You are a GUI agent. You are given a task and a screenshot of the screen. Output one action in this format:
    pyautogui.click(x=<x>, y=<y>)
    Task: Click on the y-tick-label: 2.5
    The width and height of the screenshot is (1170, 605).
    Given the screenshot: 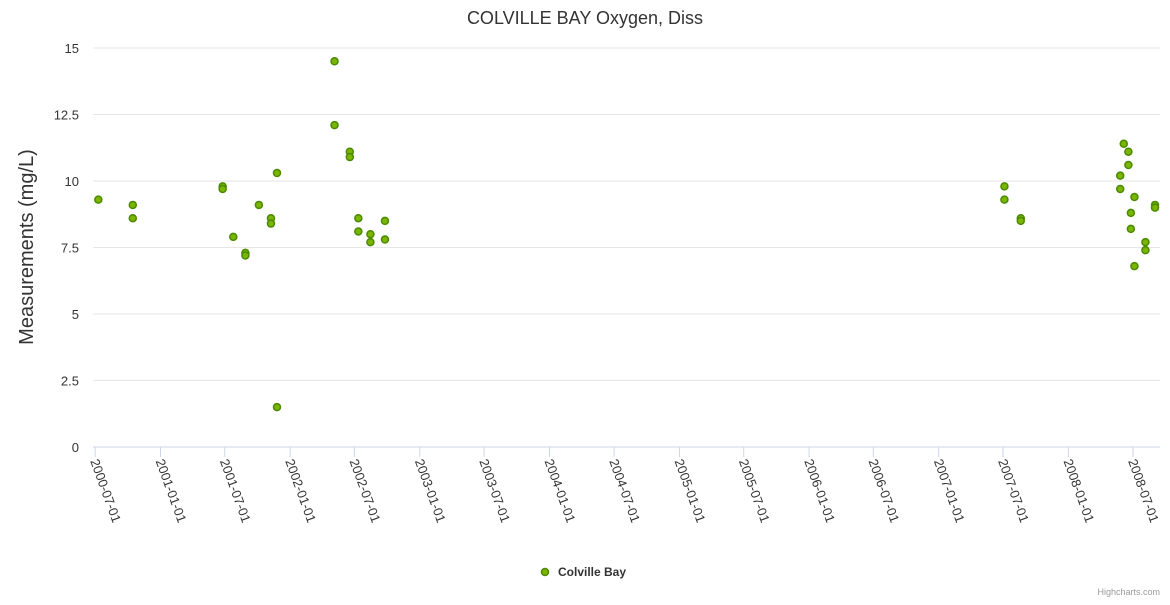 What is the action you would take?
    pyautogui.click(x=70, y=381)
    